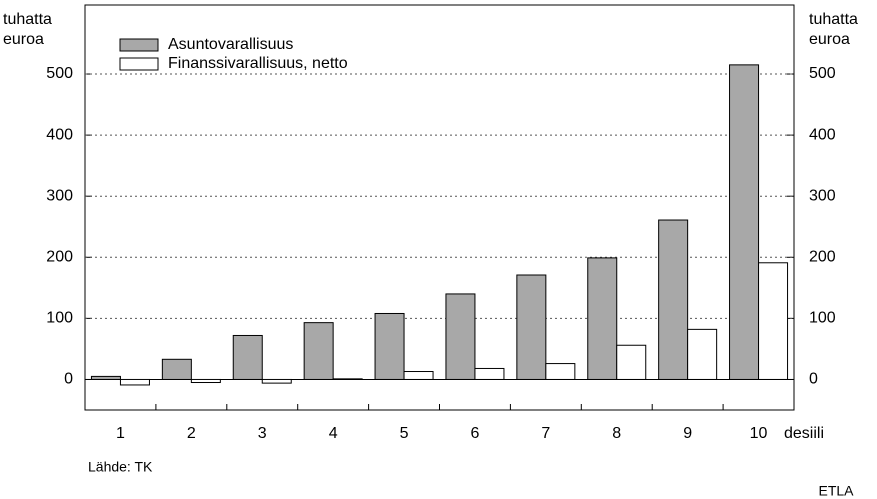  I want to click on y2-tick-label: 400, so click(822, 134).